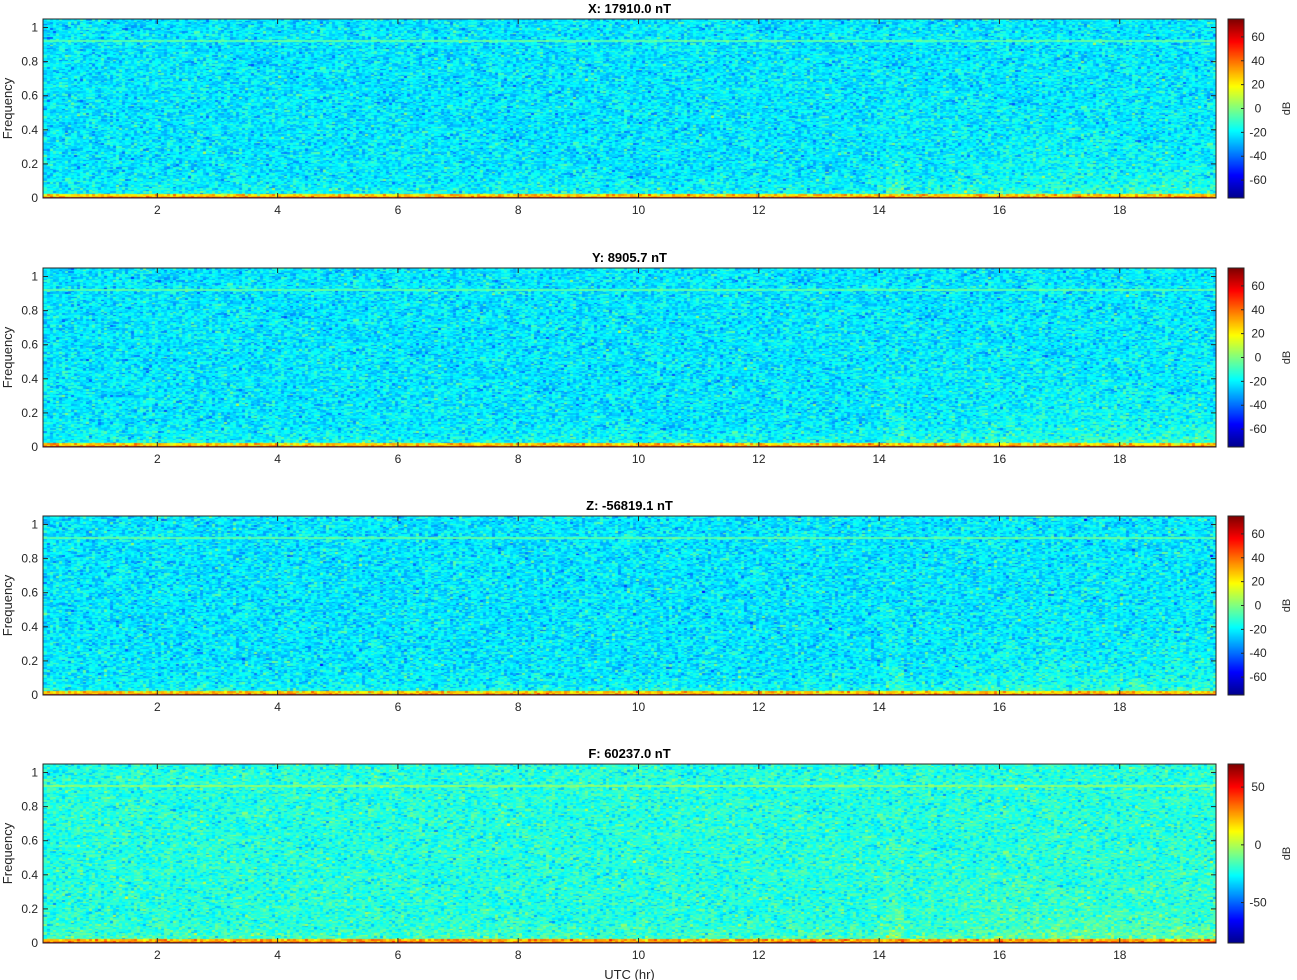 This screenshot has height=980, width=1297. What do you see at coordinates (1258, 787) in the screenshot?
I see `colorbar-tick-label: 50` at bounding box center [1258, 787].